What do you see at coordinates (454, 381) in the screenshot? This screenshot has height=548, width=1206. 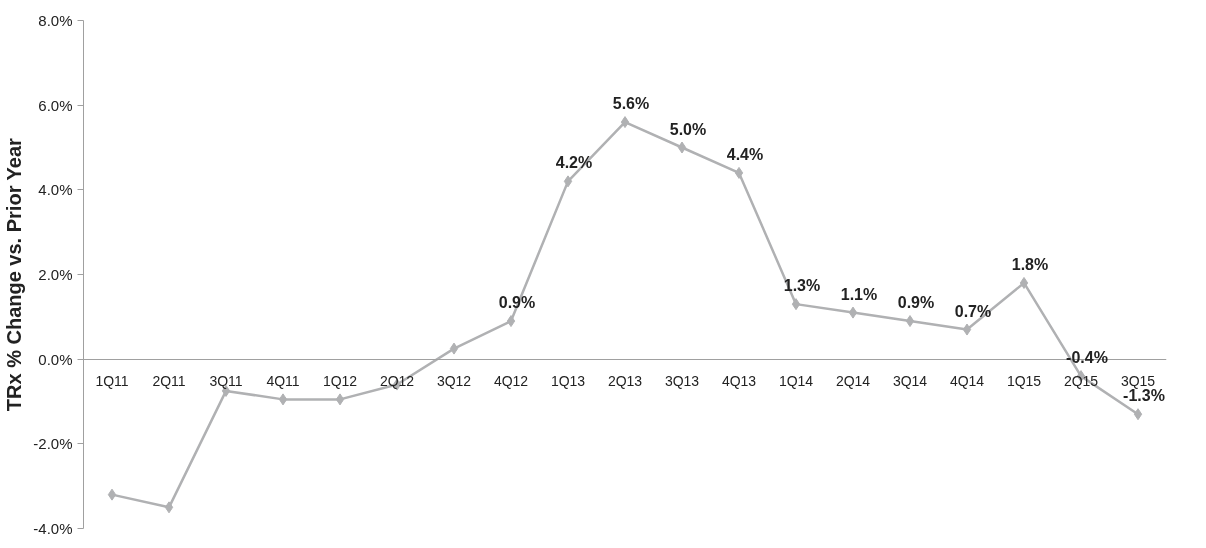 I see `x-tick-label: 3Q12` at bounding box center [454, 381].